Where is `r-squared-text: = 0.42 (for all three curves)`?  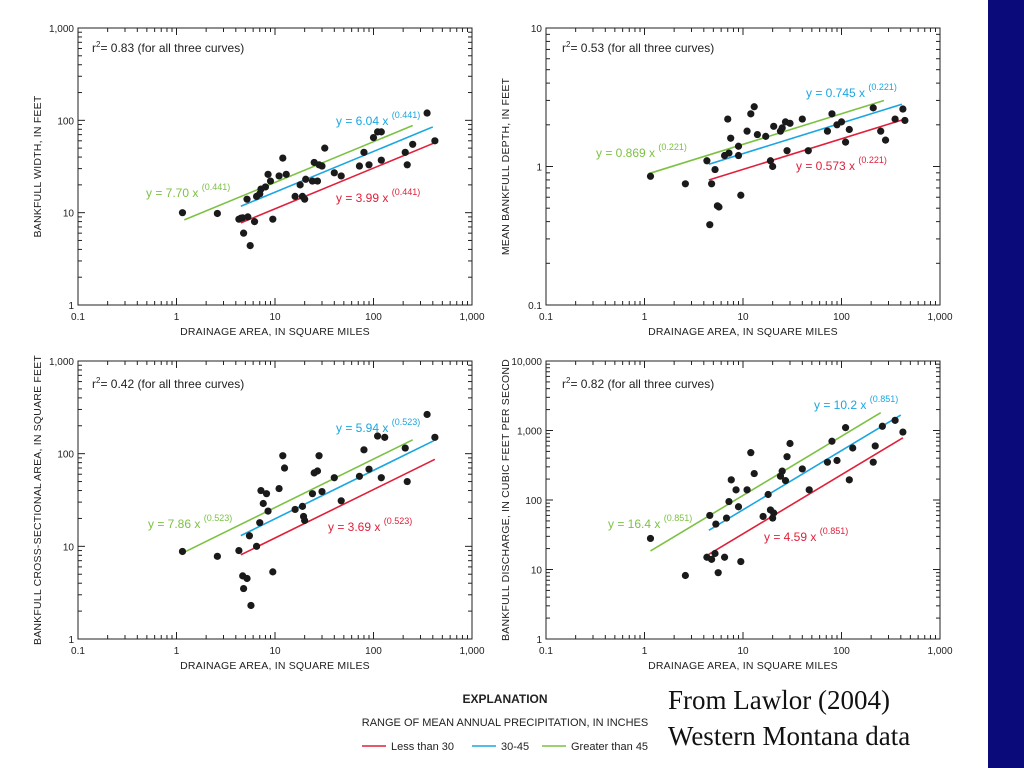
r-squared-text: = 0.42 (for all three curves) is located at coordinates (172, 384).